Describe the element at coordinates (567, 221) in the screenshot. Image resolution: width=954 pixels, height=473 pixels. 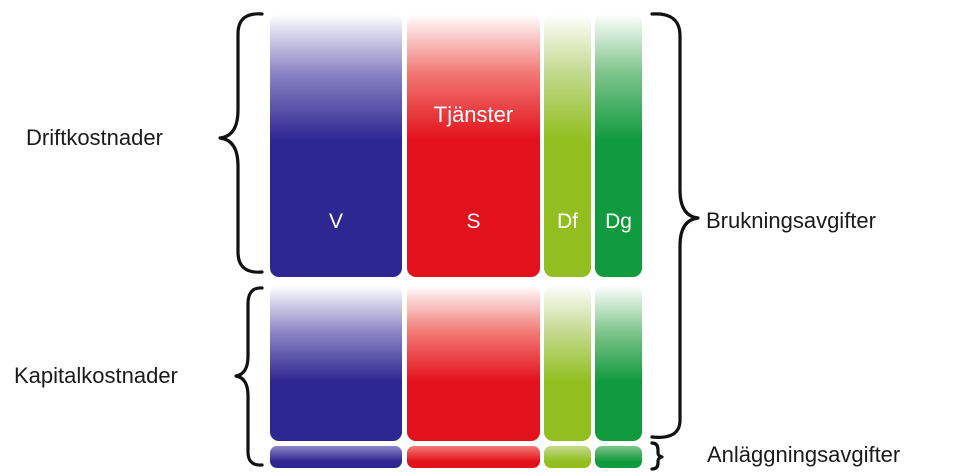
I see `column-label-df: Df` at that location.